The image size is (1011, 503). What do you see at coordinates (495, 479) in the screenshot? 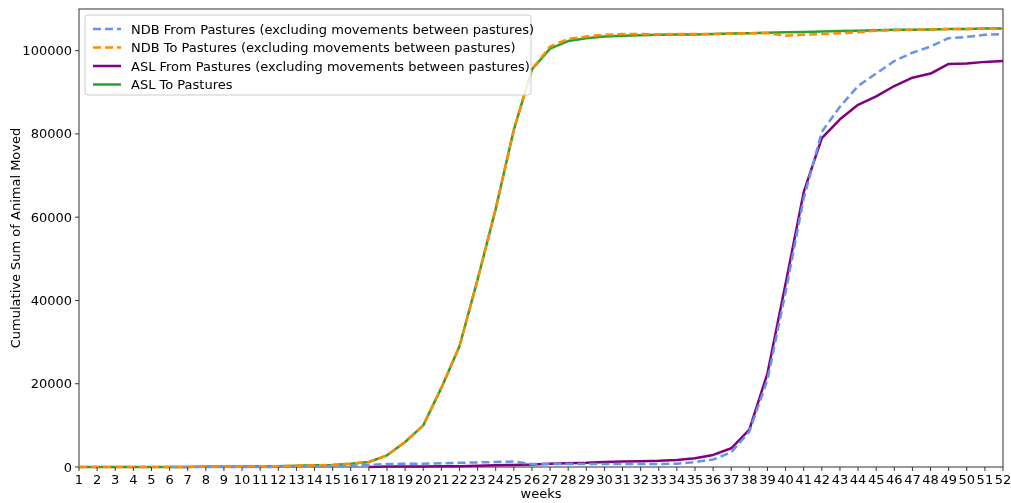
I see `x-tick-label: 24` at bounding box center [495, 479].